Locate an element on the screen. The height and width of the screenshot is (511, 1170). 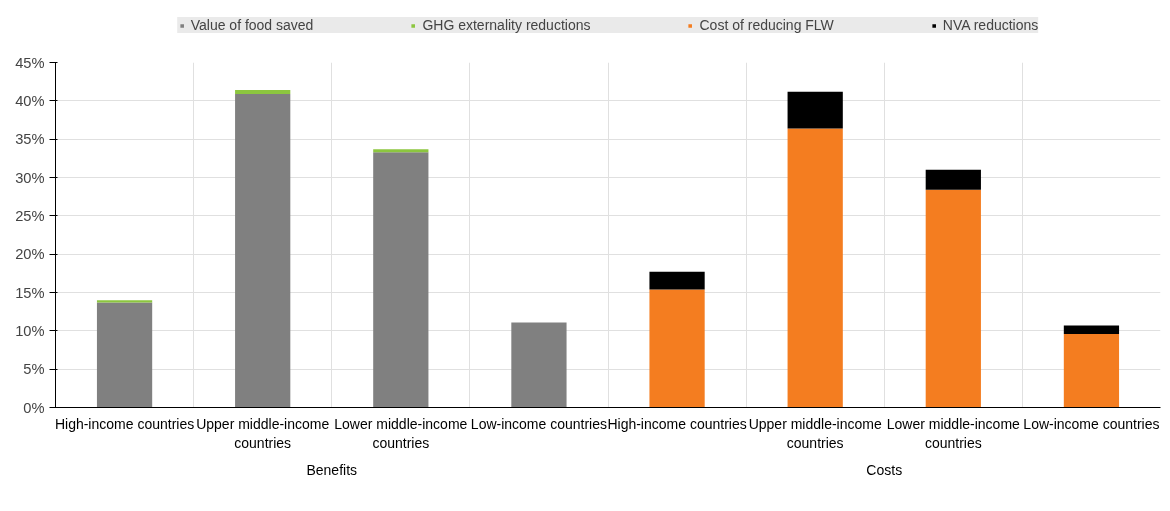
legend-label: GHG externality reductions is located at coordinates (506, 25).